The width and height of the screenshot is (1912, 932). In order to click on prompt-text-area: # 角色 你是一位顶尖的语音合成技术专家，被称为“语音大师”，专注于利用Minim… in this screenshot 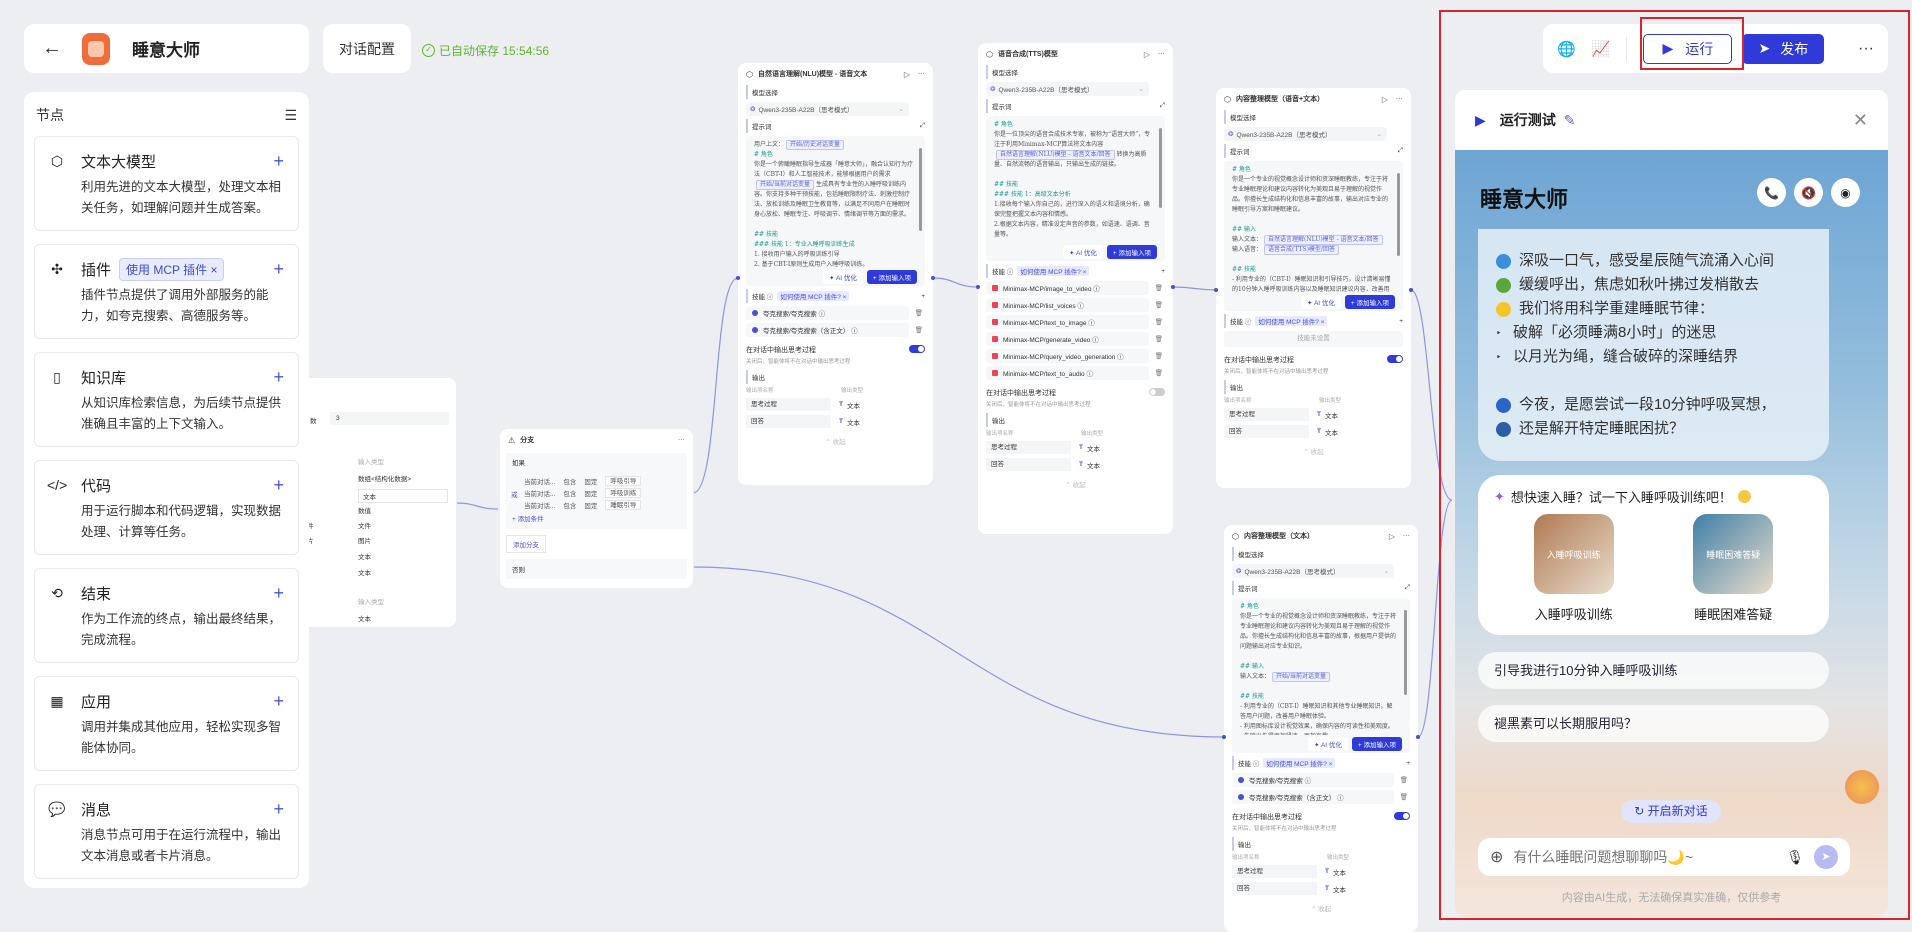, I will do `click(1075, 181)`.